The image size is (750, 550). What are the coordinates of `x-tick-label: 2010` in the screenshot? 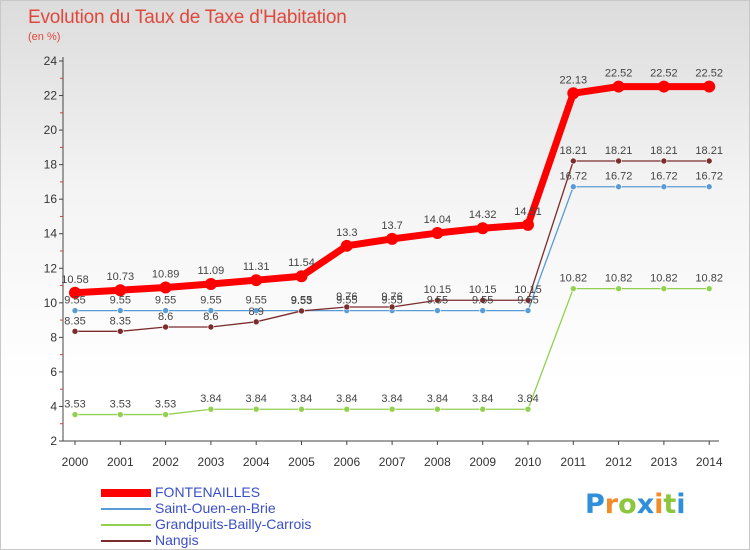 It's located at (528, 462).